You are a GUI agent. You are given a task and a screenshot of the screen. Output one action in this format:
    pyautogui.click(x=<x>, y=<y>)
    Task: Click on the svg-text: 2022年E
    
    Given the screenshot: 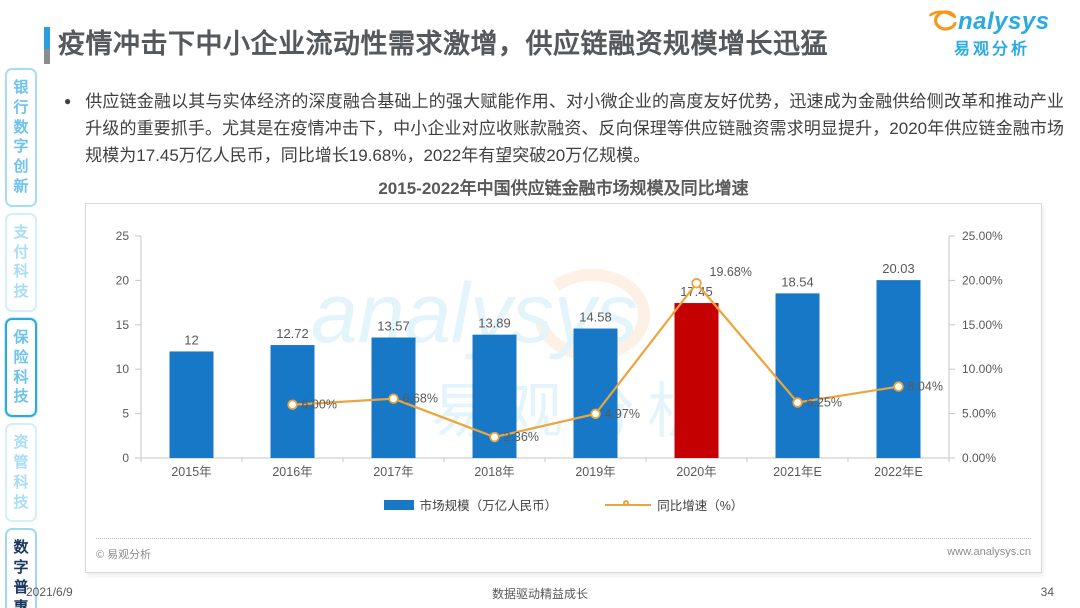 What is the action you would take?
    pyautogui.click(x=898, y=472)
    